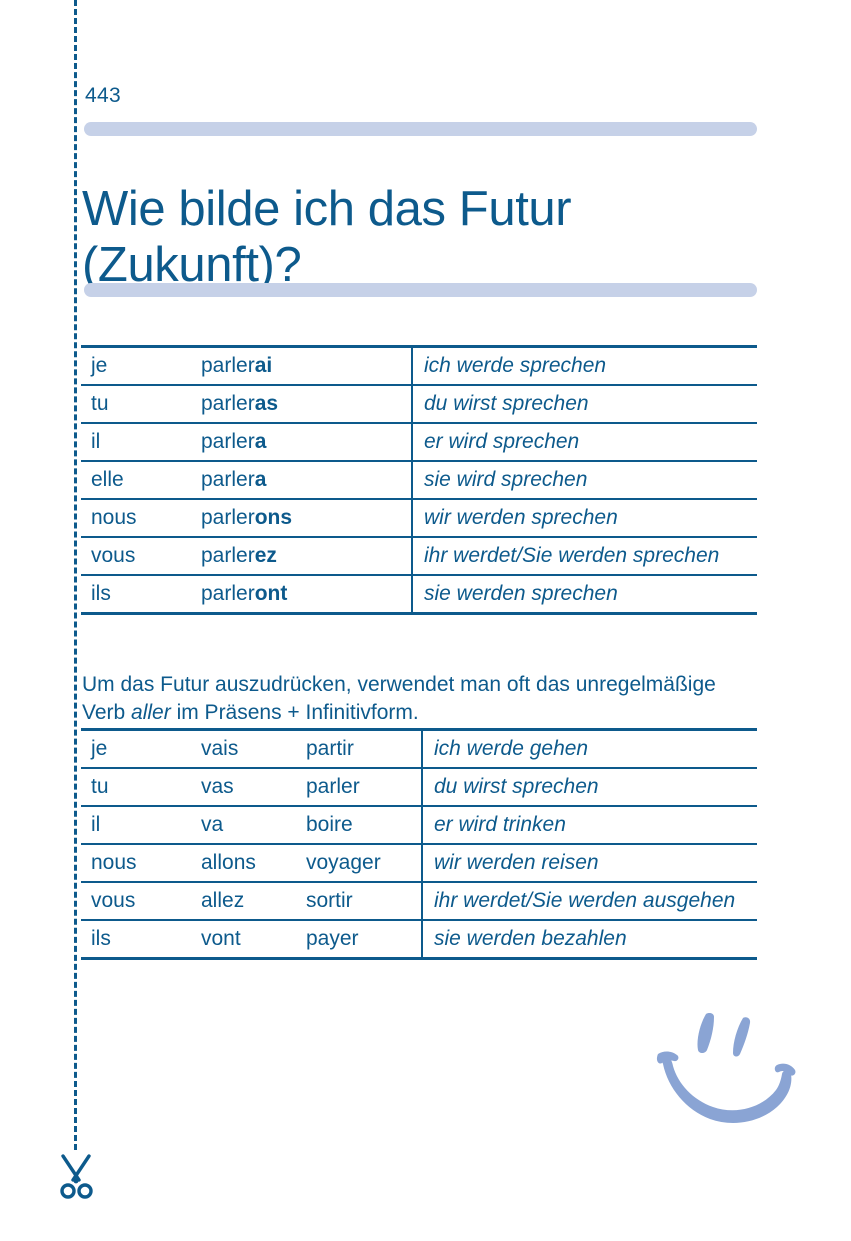  I want to click on table-row: tu parleras du wirst sprechen, so click(419, 404).